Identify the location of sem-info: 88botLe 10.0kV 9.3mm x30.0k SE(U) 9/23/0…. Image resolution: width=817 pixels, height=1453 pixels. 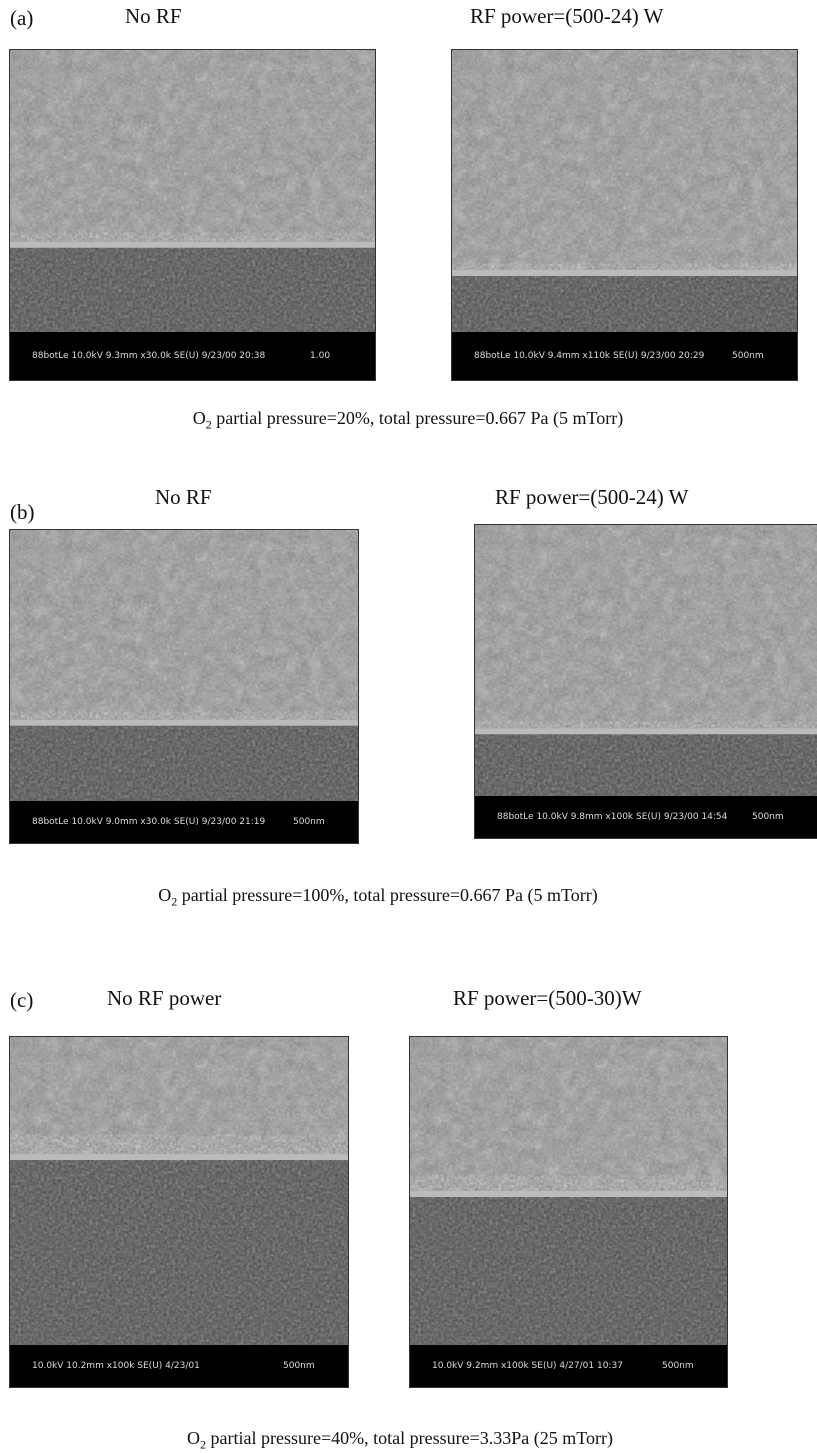
(149, 356).